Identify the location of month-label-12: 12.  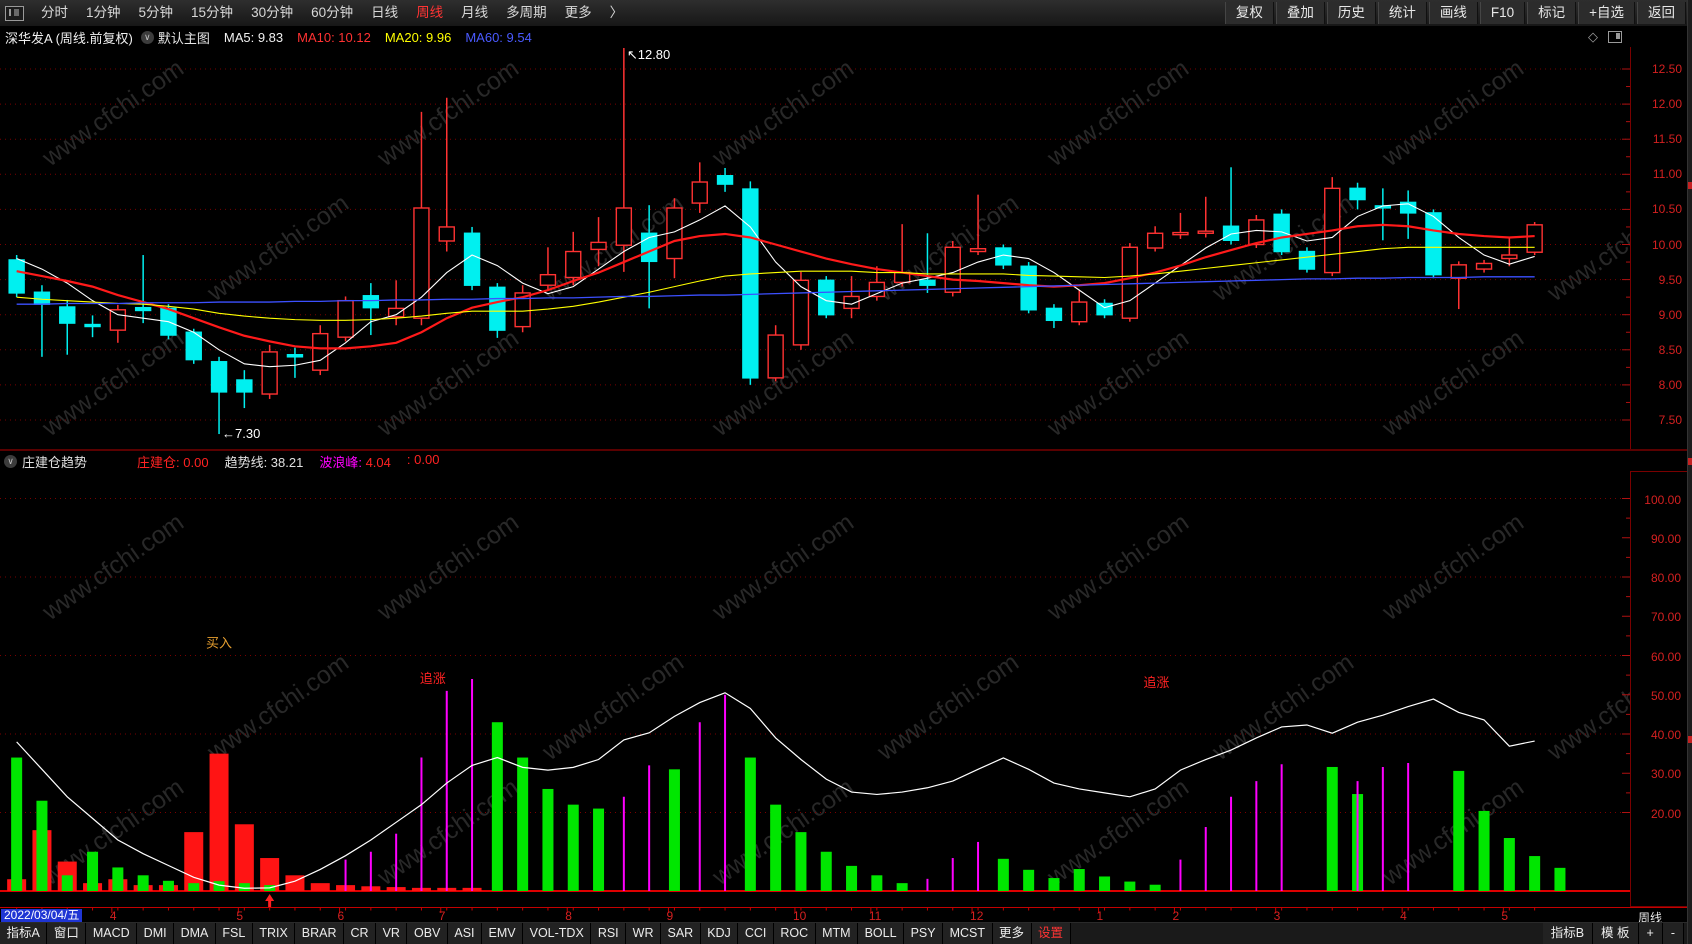
(977, 915).